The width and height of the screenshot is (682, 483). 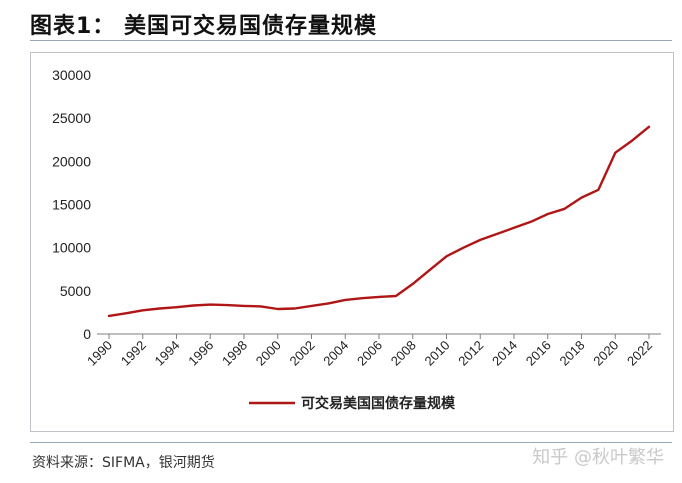 What do you see at coordinates (605, 353) in the screenshot?
I see `x-tick-label: 2020` at bounding box center [605, 353].